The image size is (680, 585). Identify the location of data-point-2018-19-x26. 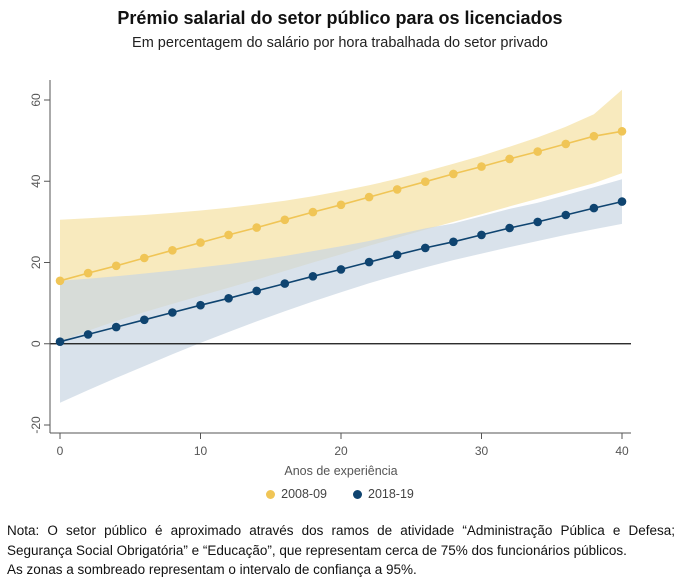
(425, 248).